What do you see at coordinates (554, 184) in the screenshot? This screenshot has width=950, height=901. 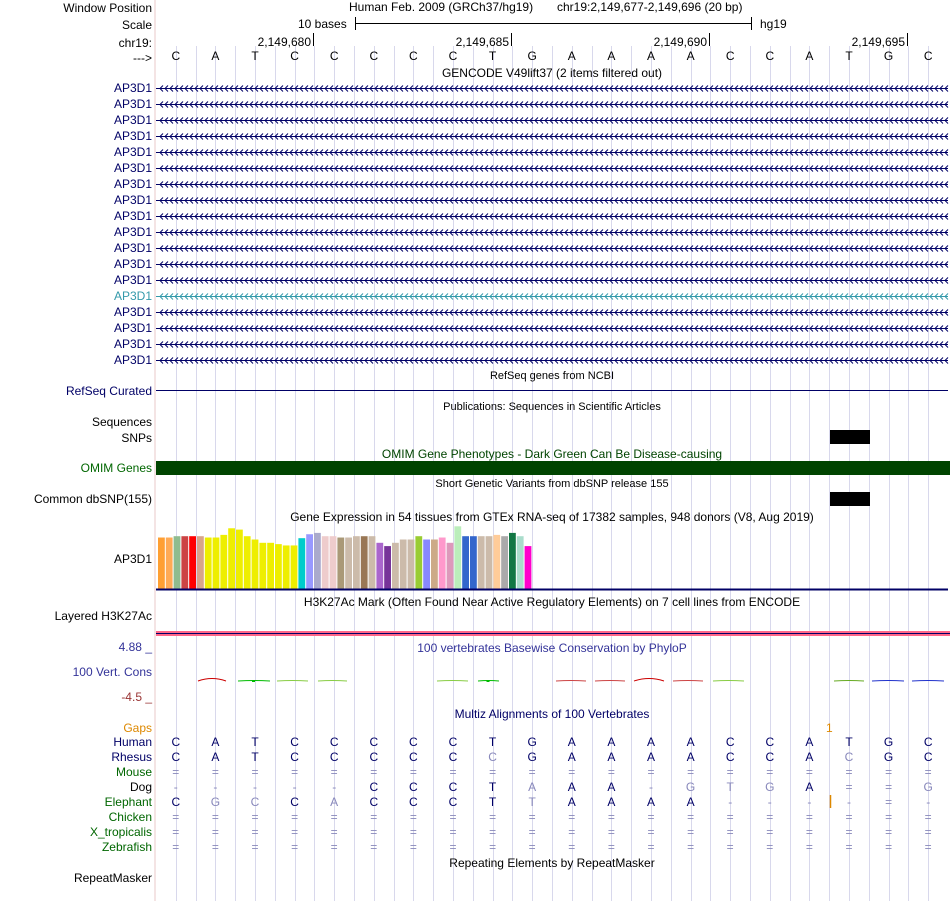 I see `gencode-strand-arrows` at bounding box center [554, 184].